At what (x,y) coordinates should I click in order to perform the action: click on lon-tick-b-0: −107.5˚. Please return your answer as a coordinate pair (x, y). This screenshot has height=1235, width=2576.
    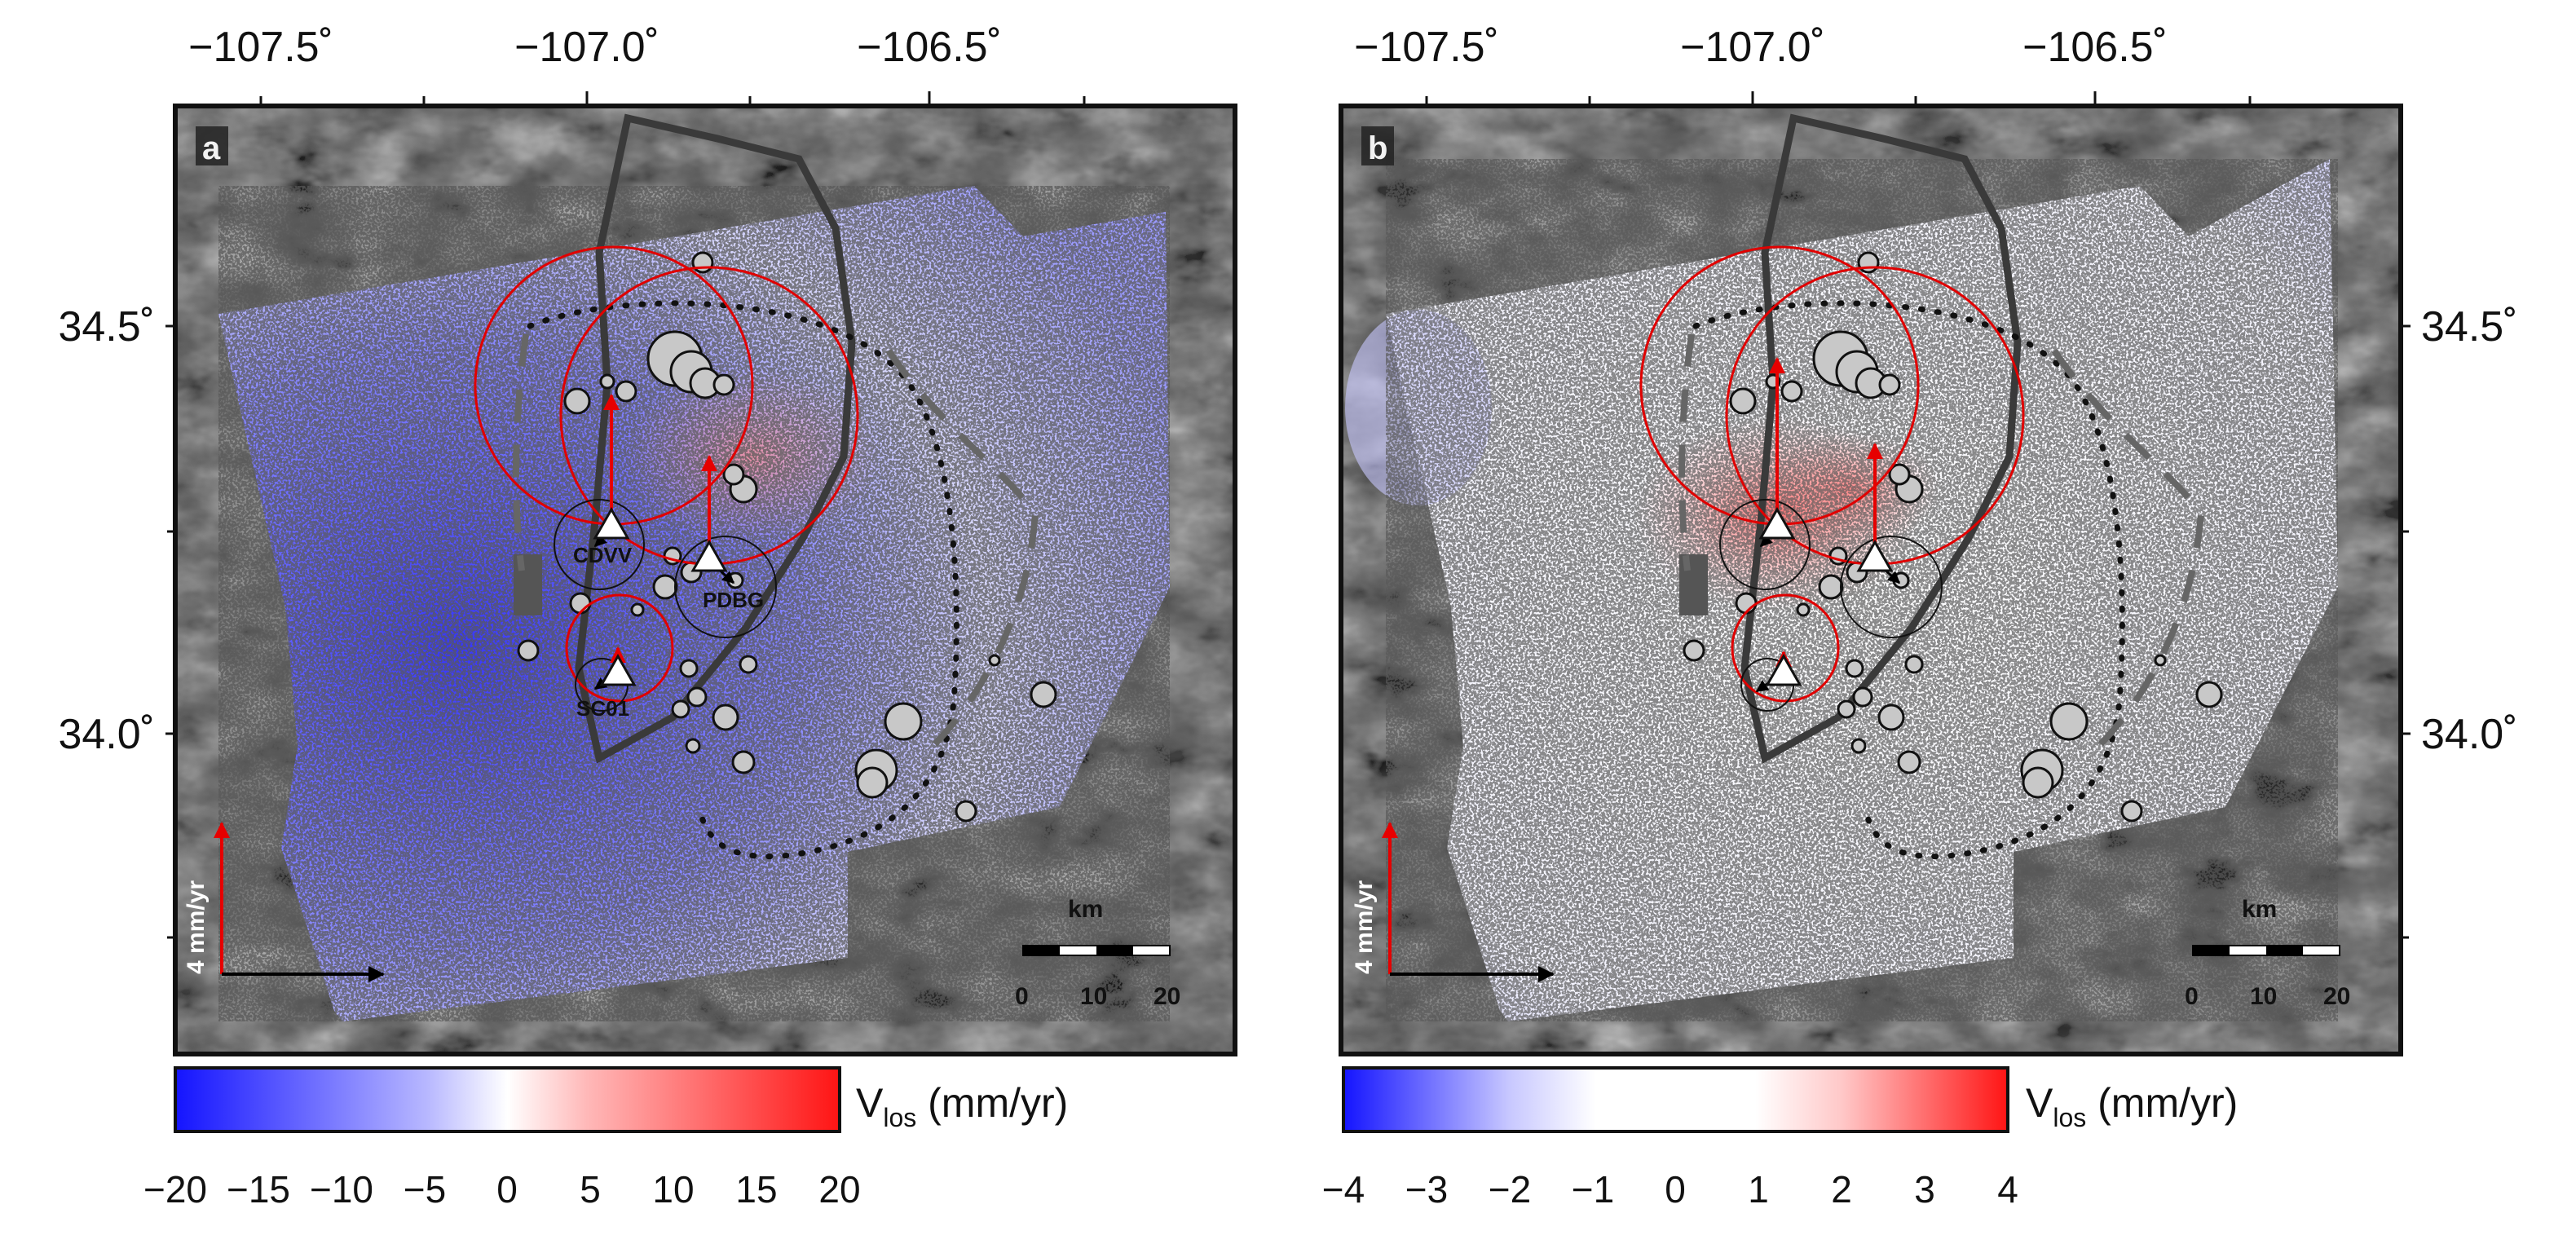
    Looking at the image, I should click on (1426, 47).